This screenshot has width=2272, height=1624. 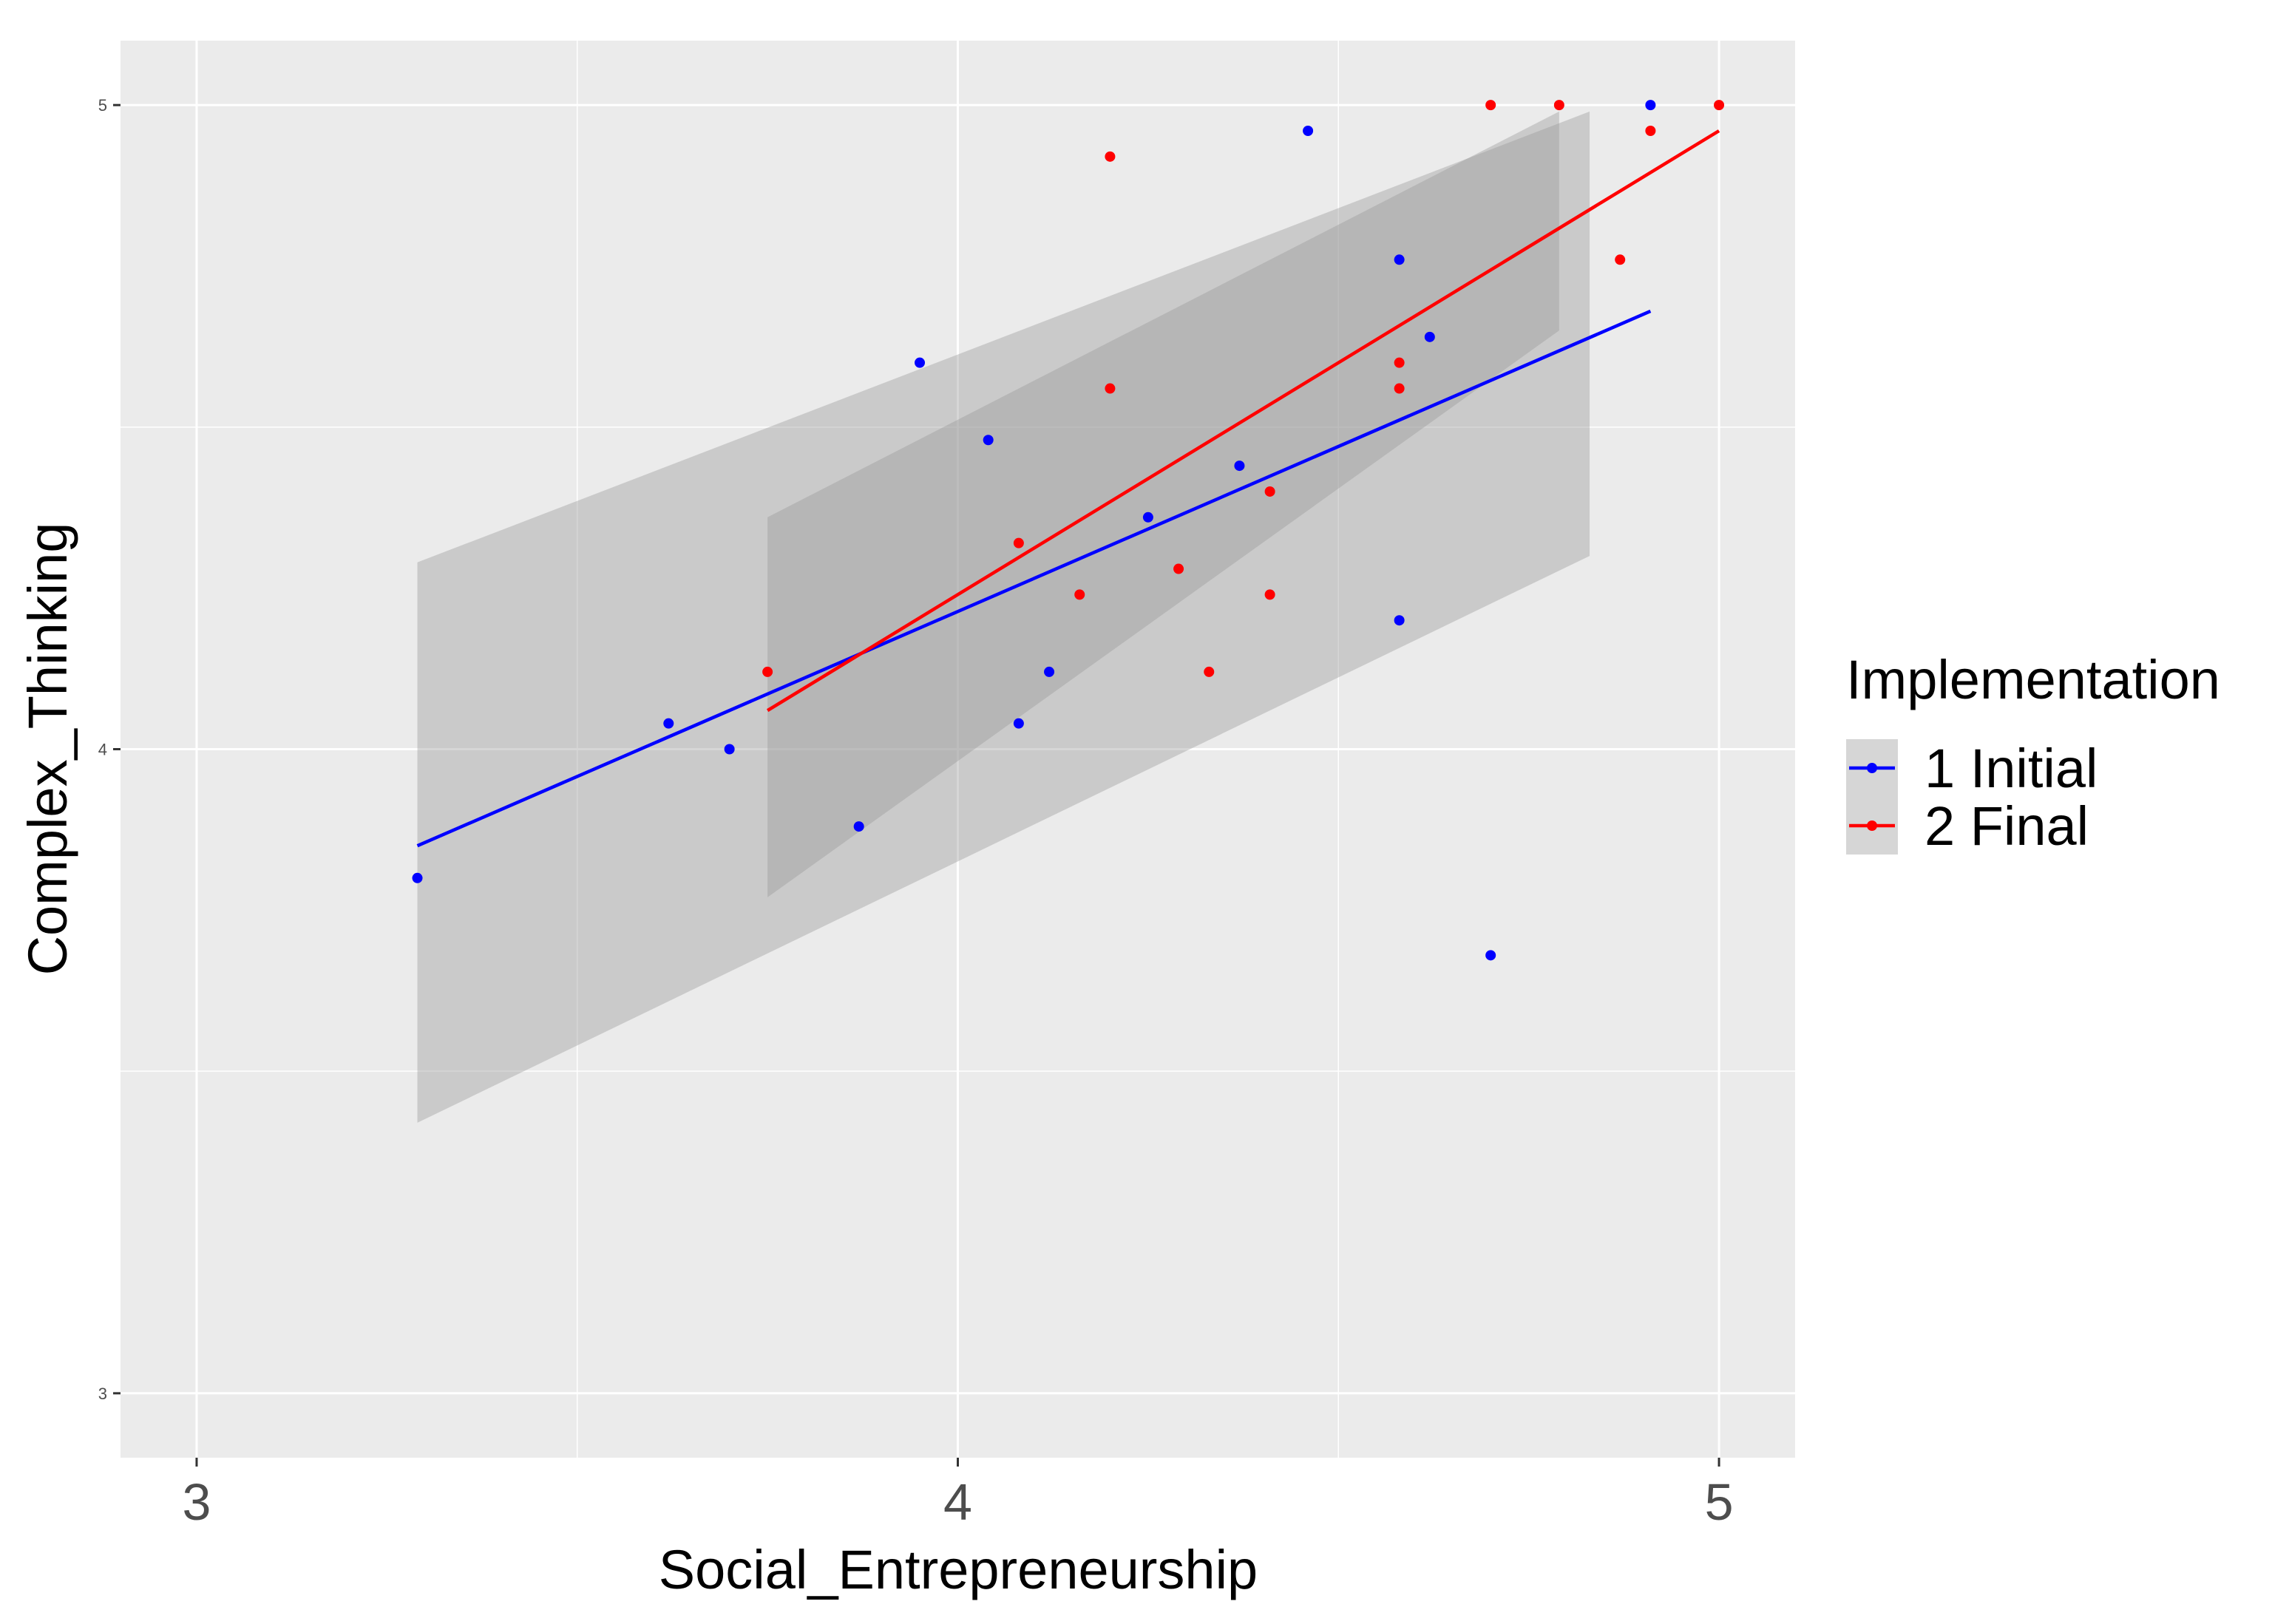 I want to click on y-axis-title: Complex_Thinking, so click(x=47, y=749).